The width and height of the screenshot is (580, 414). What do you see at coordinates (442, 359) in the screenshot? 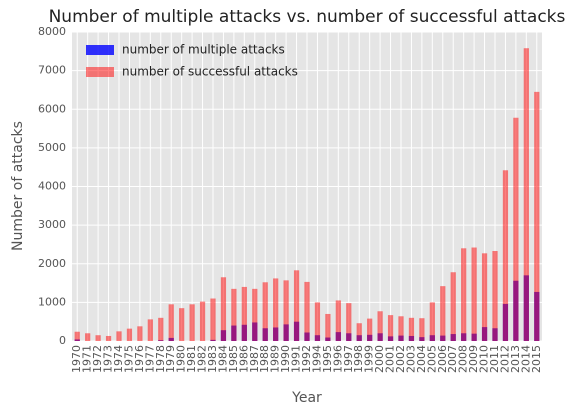
I see `x-tick-label: 2006` at bounding box center [442, 359].